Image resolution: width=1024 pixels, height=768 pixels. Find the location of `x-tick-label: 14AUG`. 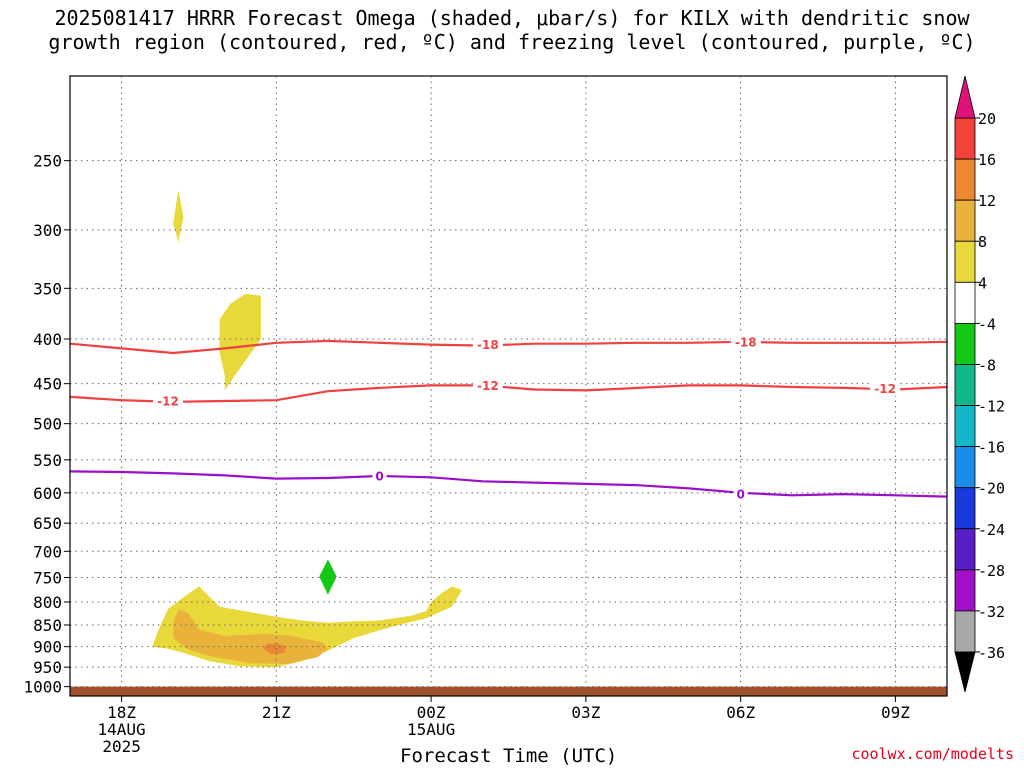

x-tick-label: 14AUG is located at coordinates (122, 729).